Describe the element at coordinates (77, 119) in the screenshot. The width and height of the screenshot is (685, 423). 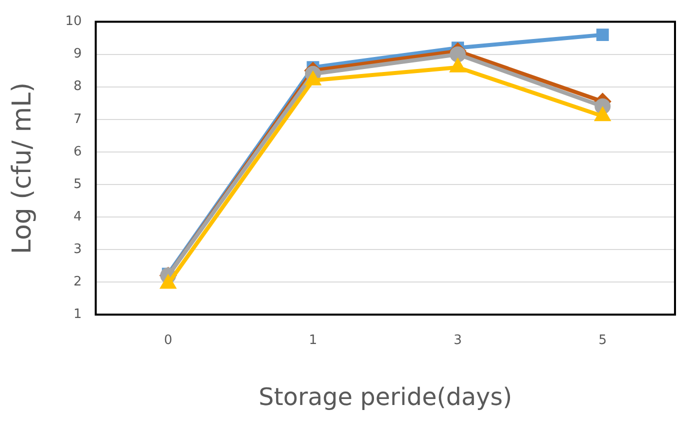
I see `y-tick-label: 7` at that location.